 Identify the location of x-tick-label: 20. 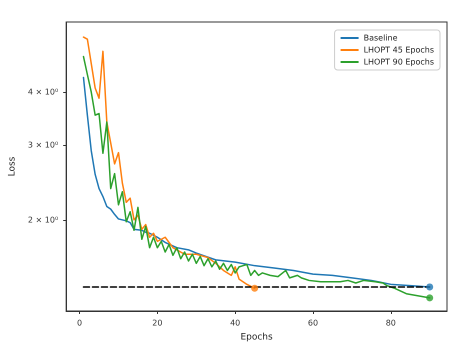
(157, 323).